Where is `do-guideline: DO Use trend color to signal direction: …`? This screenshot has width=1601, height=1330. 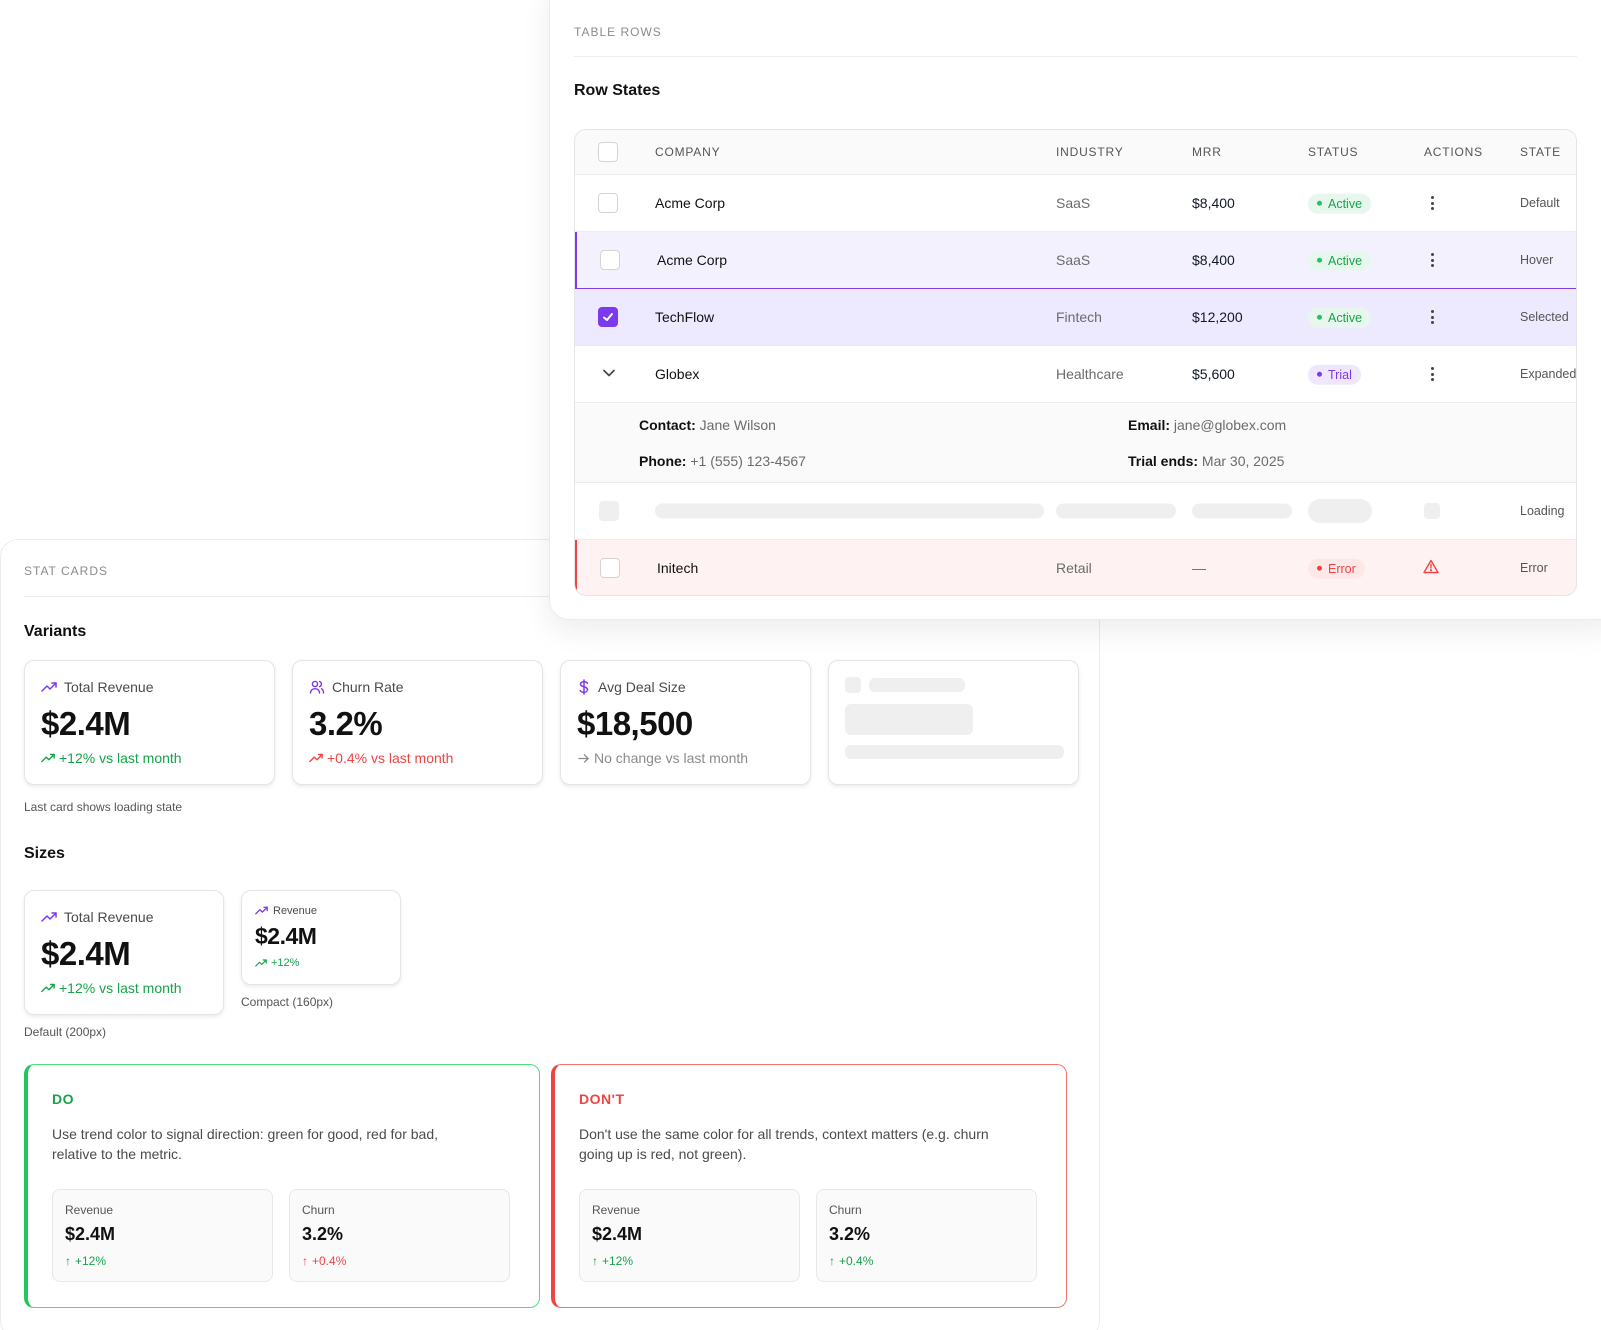
do-guideline: DO Use trend color to signal direction: … is located at coordinates (282, 1186).